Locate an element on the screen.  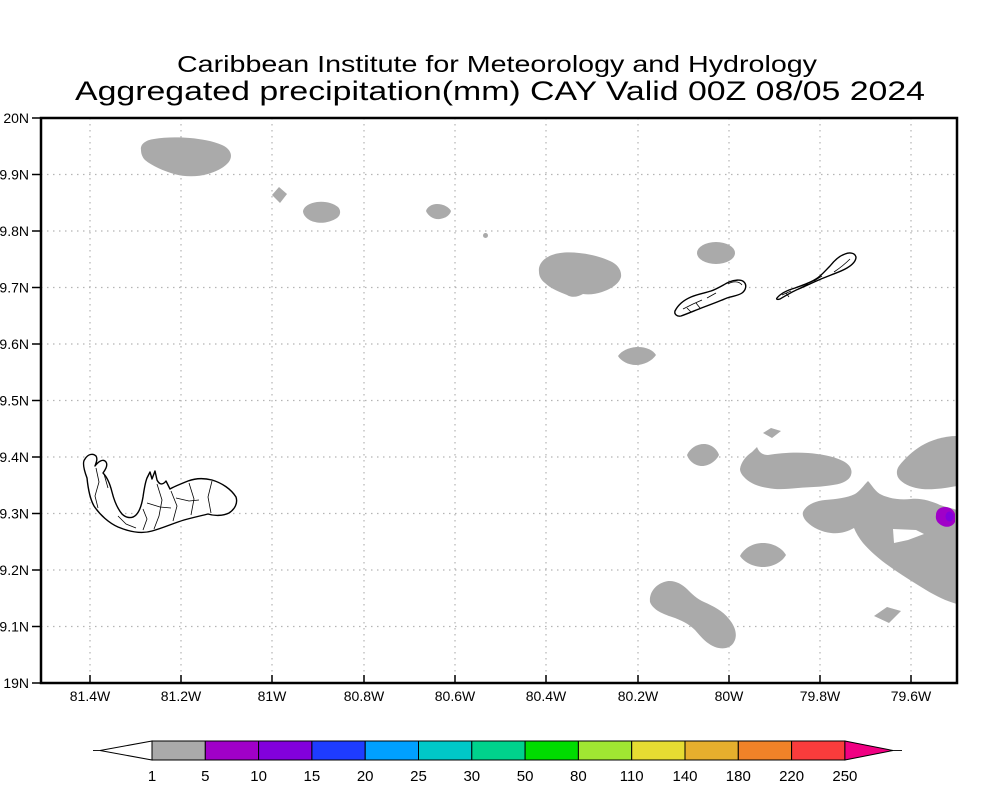
y-axis-ticks is located at coordinates (36, 400).